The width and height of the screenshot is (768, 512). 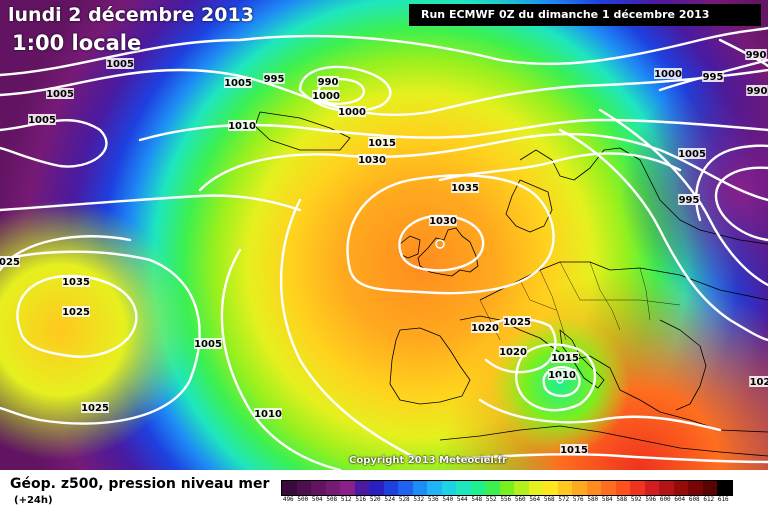 I want to click on scale-tick-label: 612, so click(x=709, y=499).